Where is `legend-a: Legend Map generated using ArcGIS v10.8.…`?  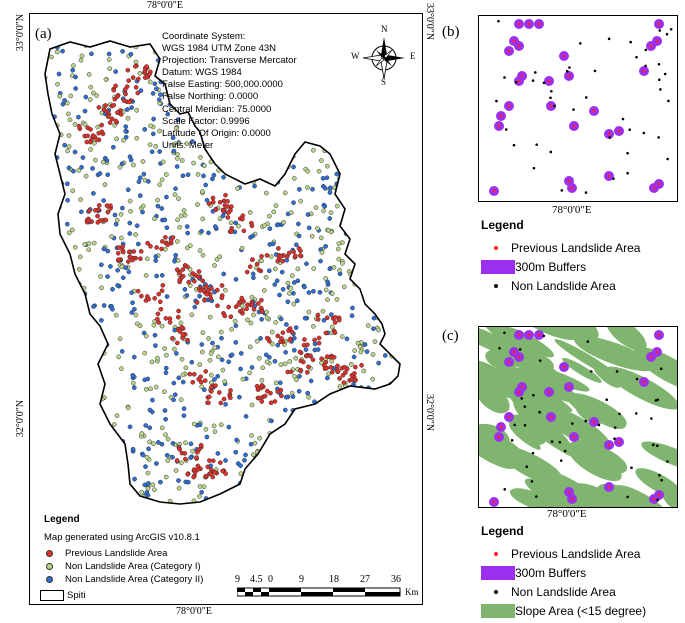 legend-a: Legend Map generated using ArcGIS v10.8.… is located at coordinates (123, 550).